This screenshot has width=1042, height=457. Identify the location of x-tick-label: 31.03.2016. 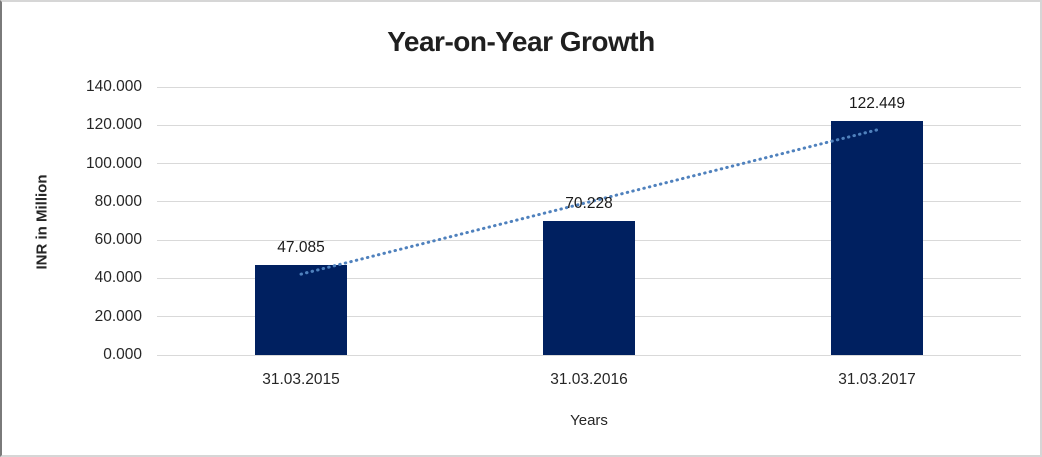
(589, 379).